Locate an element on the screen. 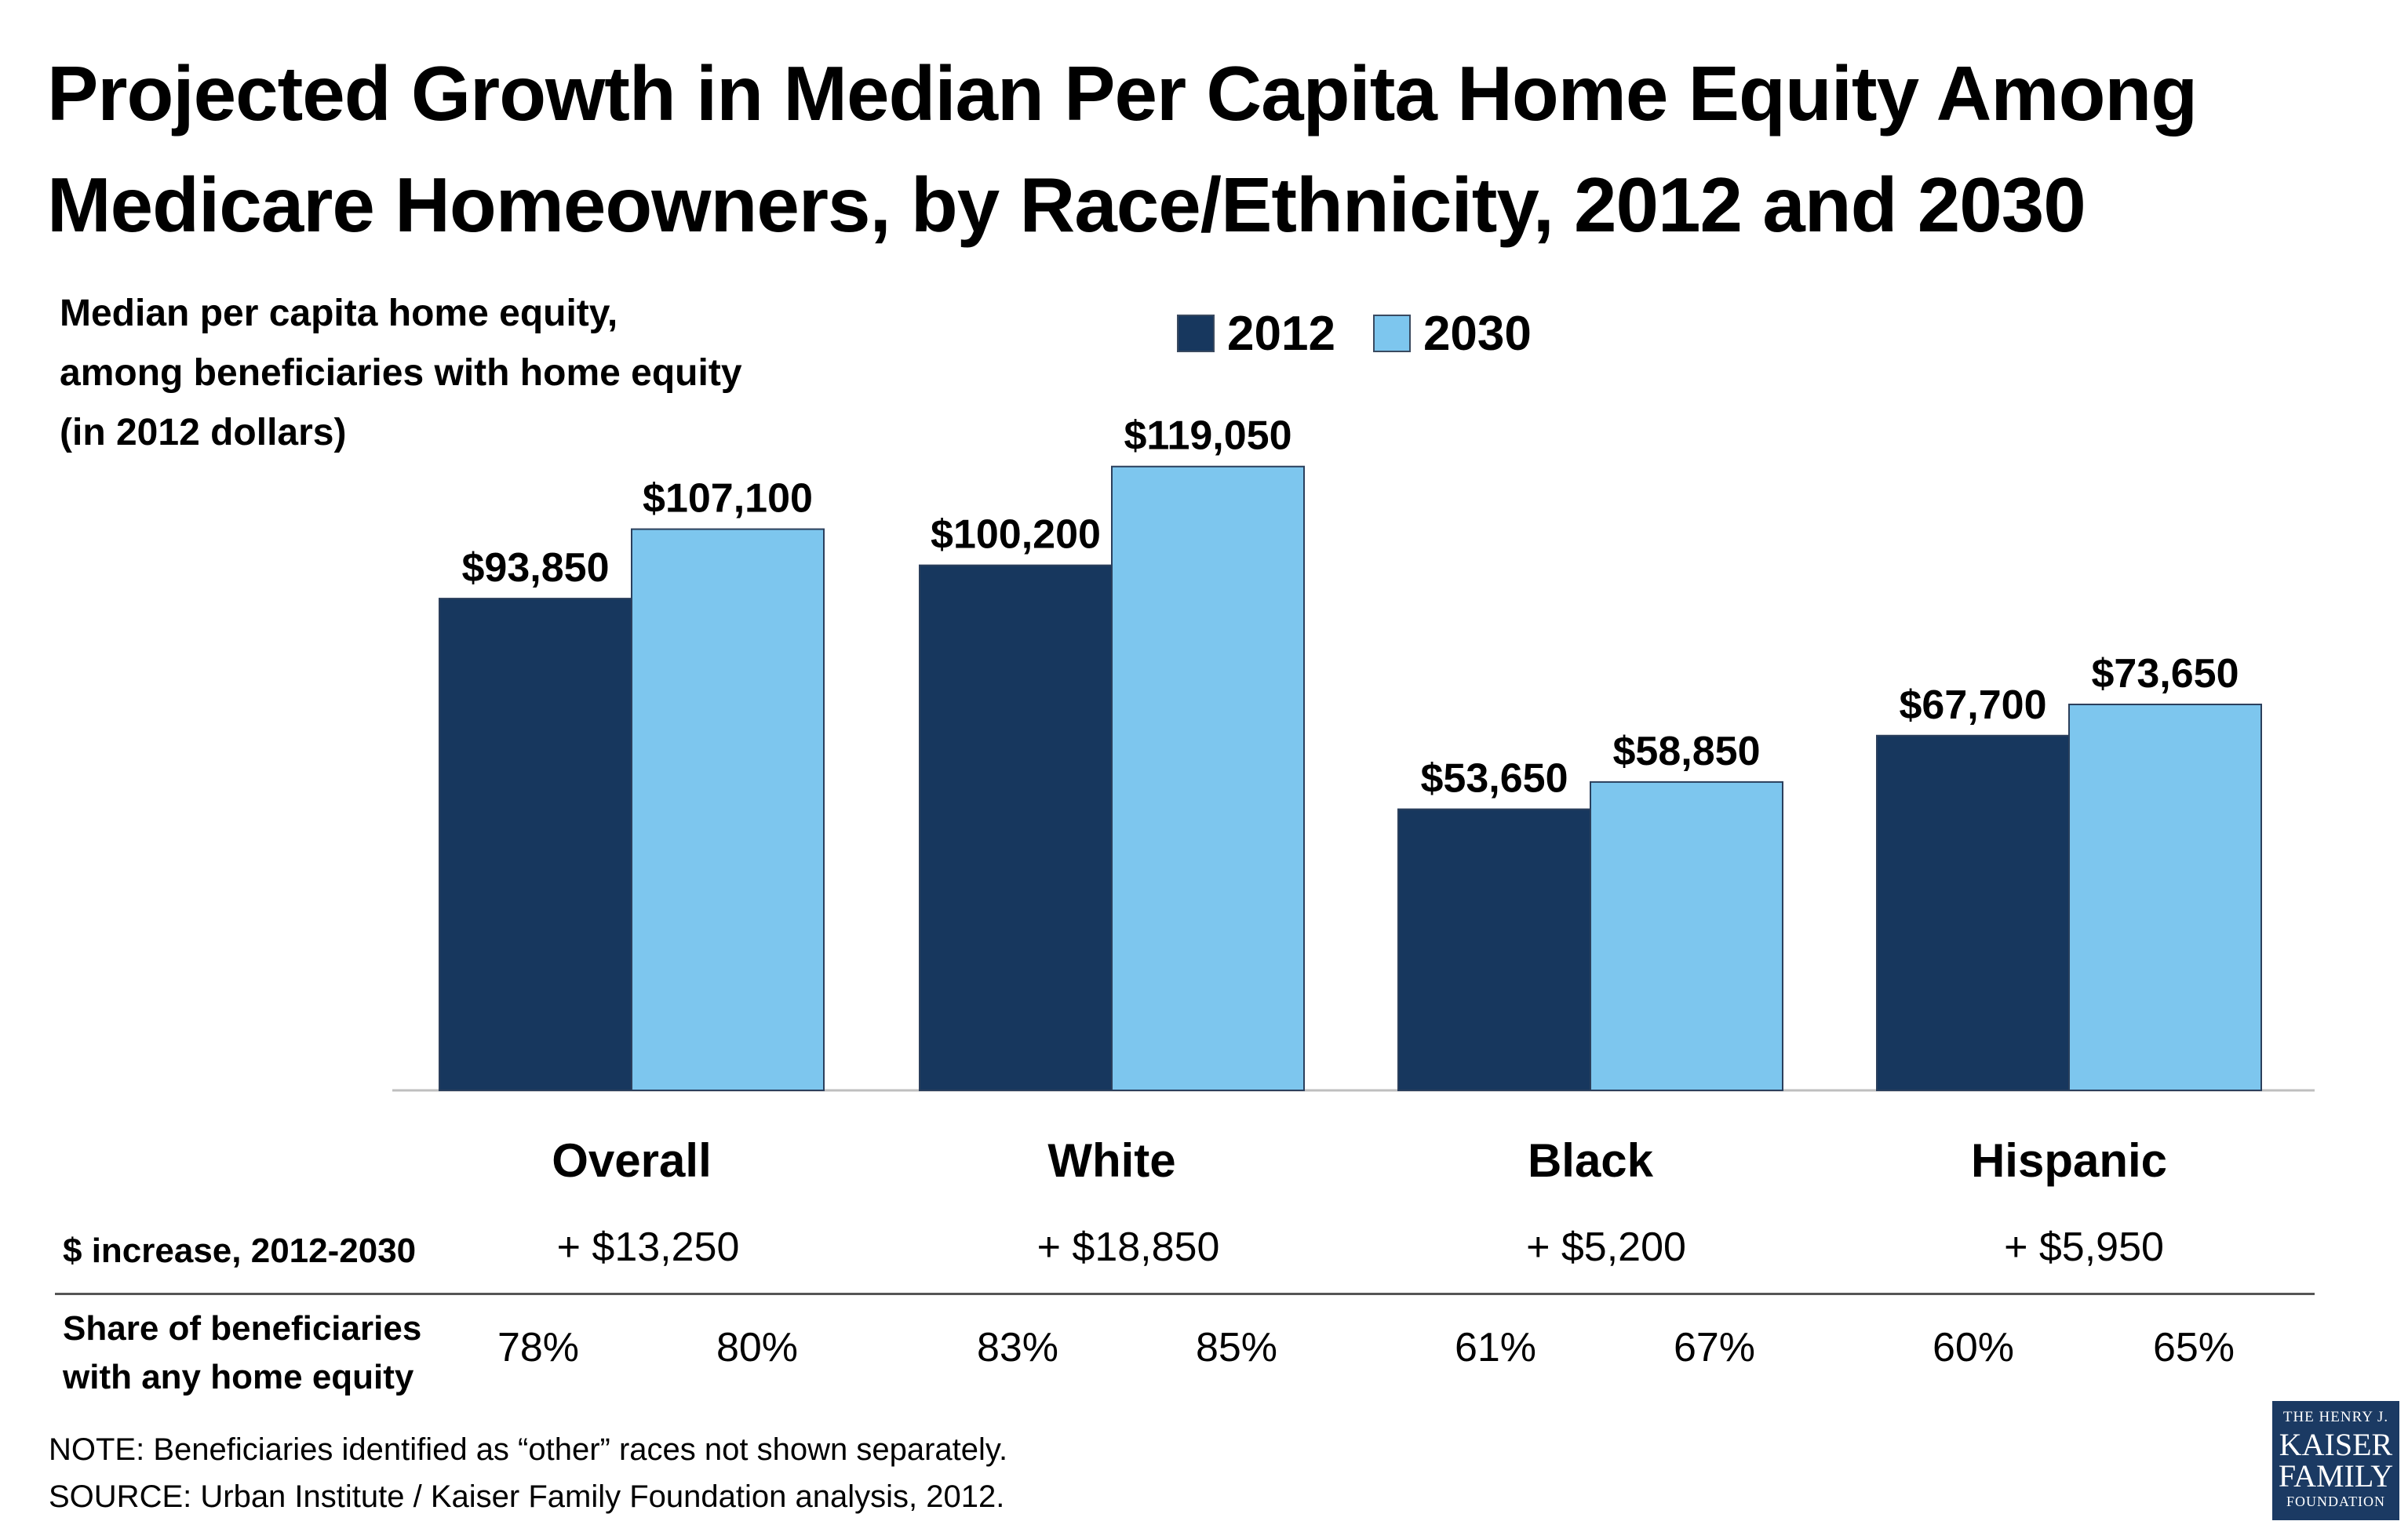 This screenshot has width=2408, height=1532. category-label-white: White is located at coordinates (1111, 1160).